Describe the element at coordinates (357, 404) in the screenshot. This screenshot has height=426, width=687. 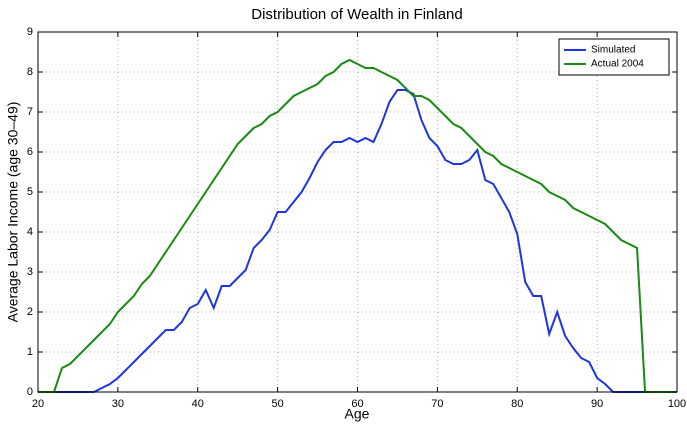
I see `x-tick-label: 60` at that location.